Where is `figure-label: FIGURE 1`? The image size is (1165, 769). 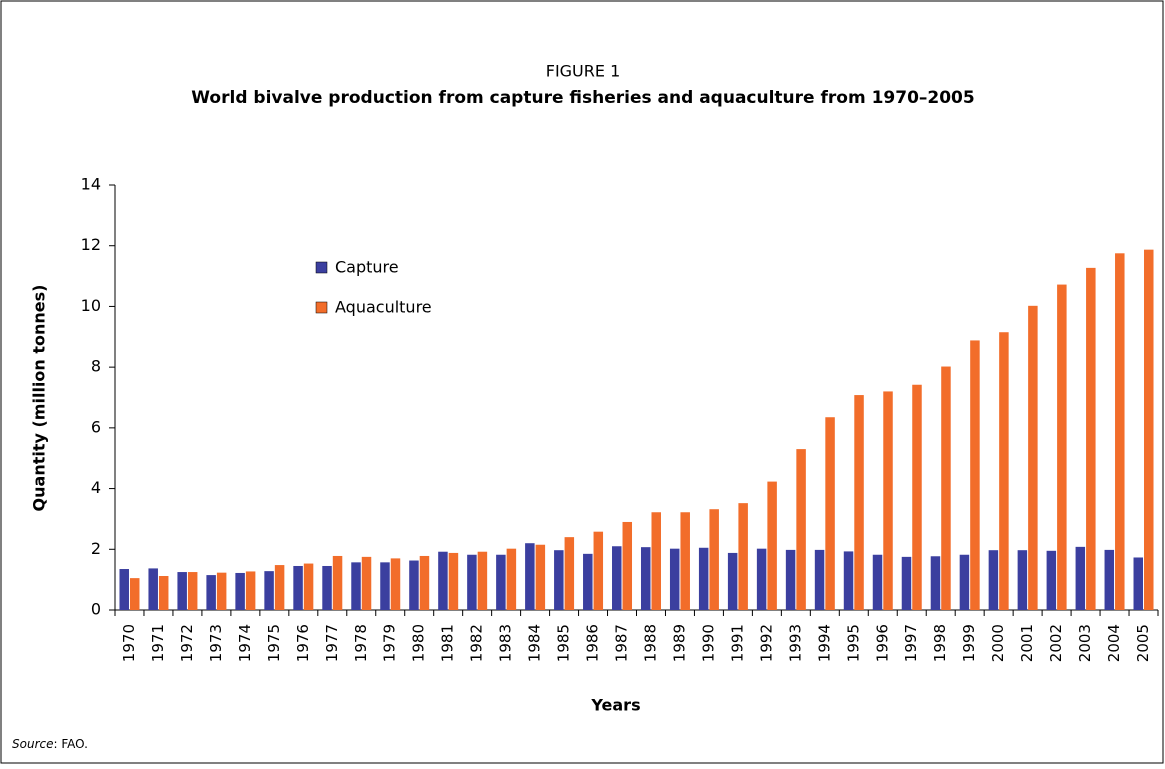 figure-label: FIGURE 1 is located at coordinates (583, 71).